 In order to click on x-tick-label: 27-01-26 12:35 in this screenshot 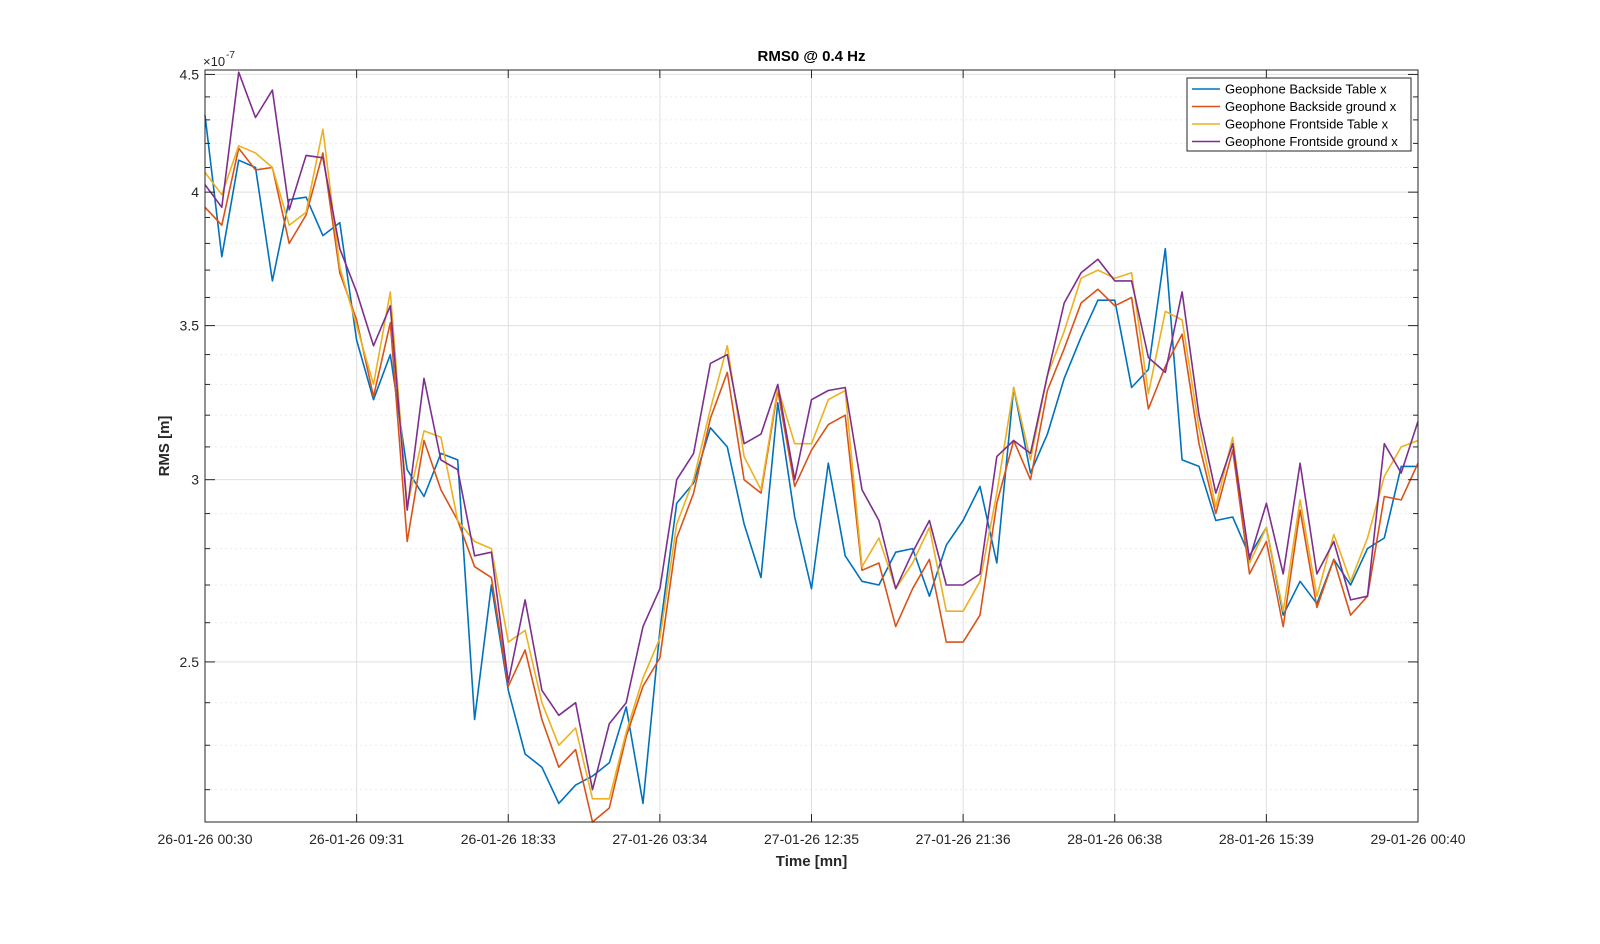, I will do `click(811, 839)`.